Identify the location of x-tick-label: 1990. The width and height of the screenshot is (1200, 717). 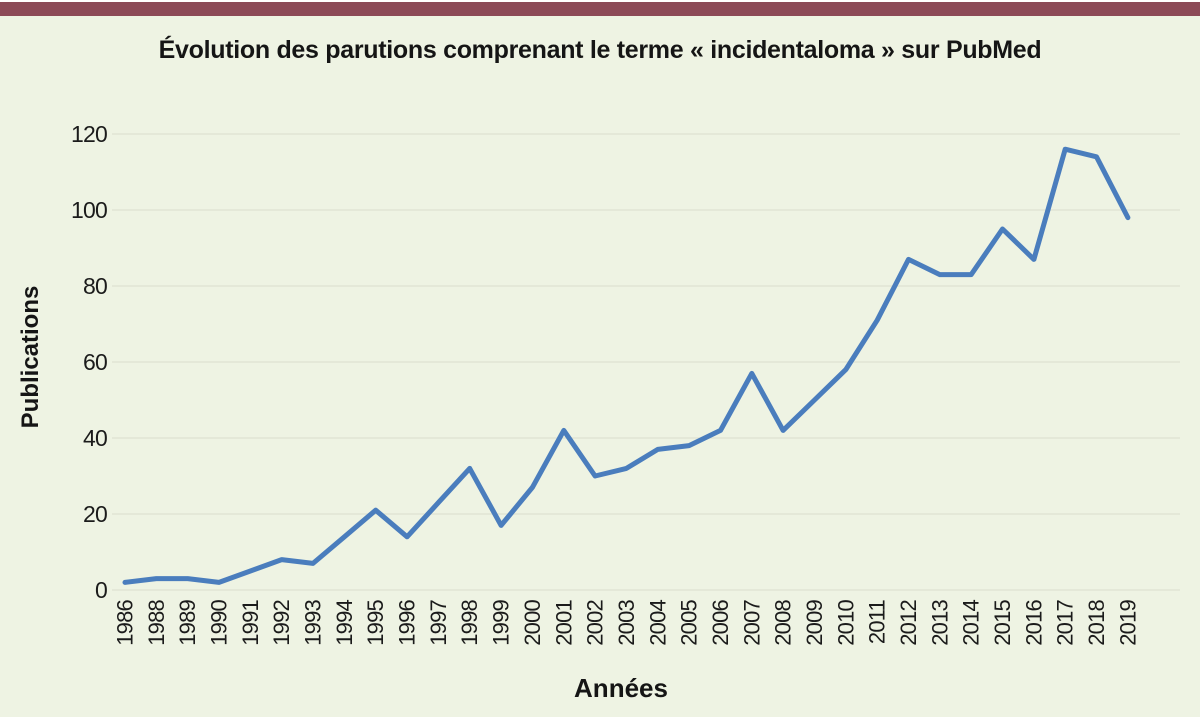
(219, 622).